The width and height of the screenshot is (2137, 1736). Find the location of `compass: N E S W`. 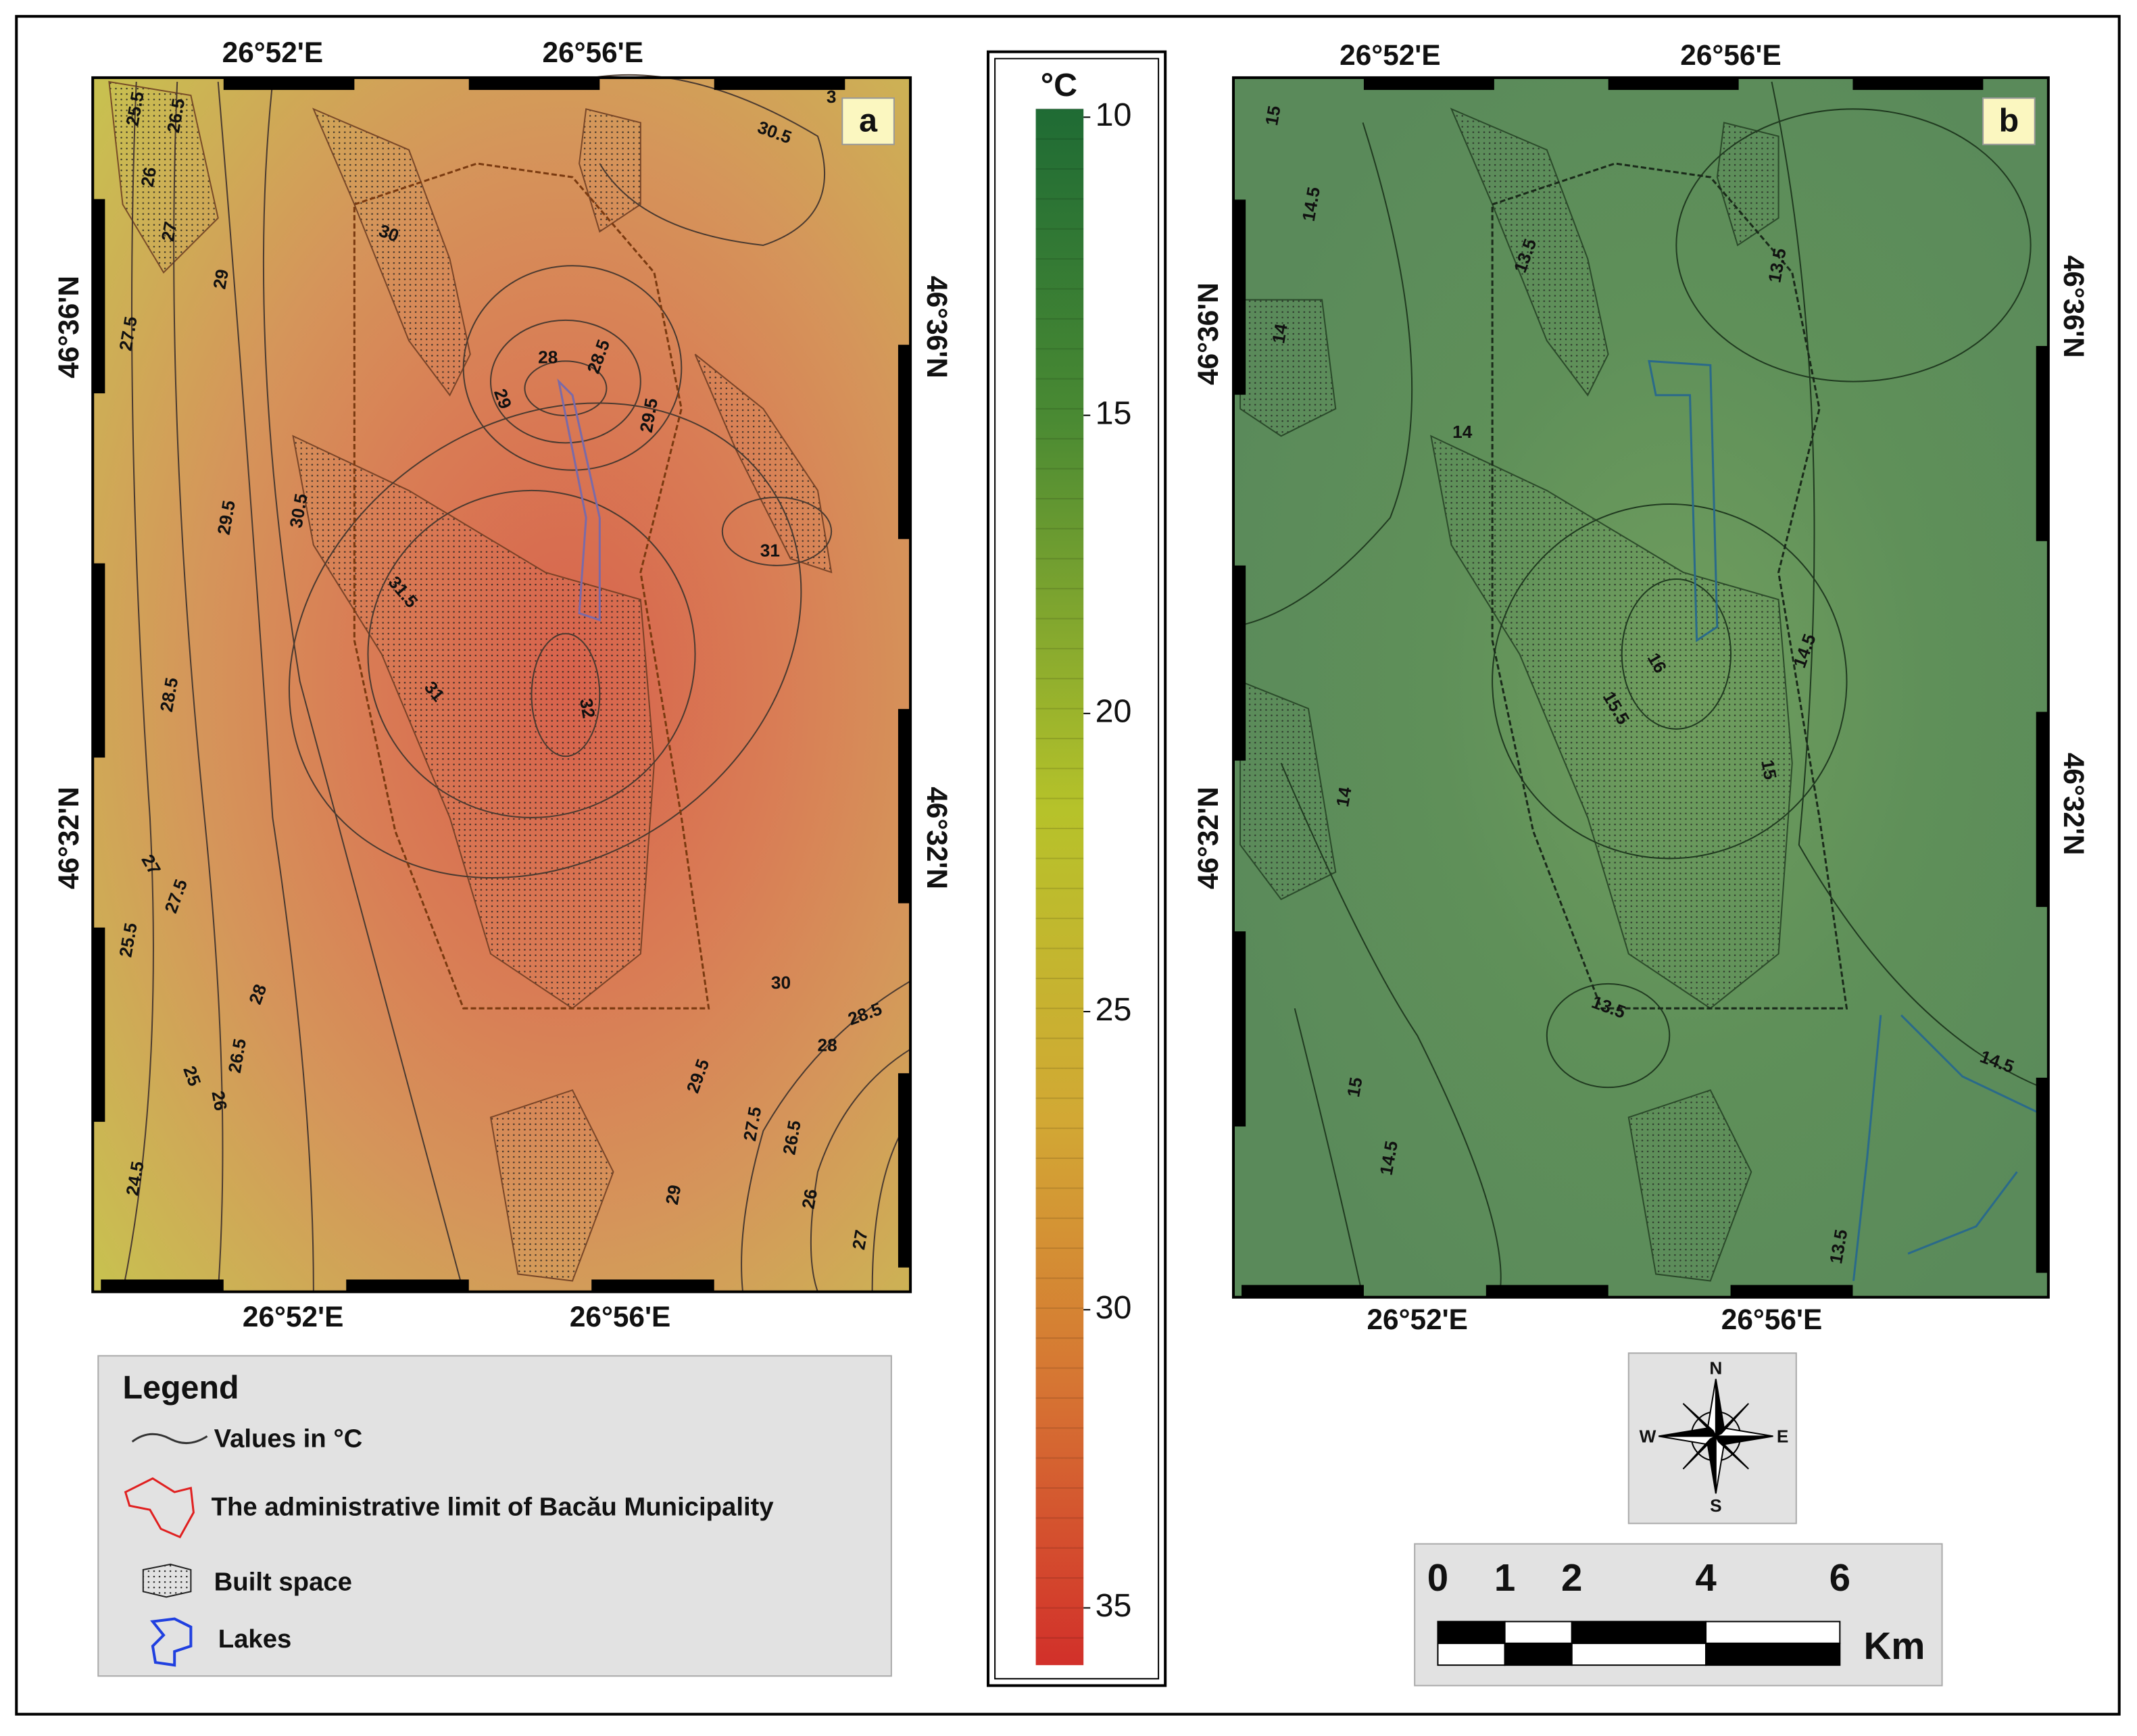

compass: N E S W is located at coordinates (1712, 1438).